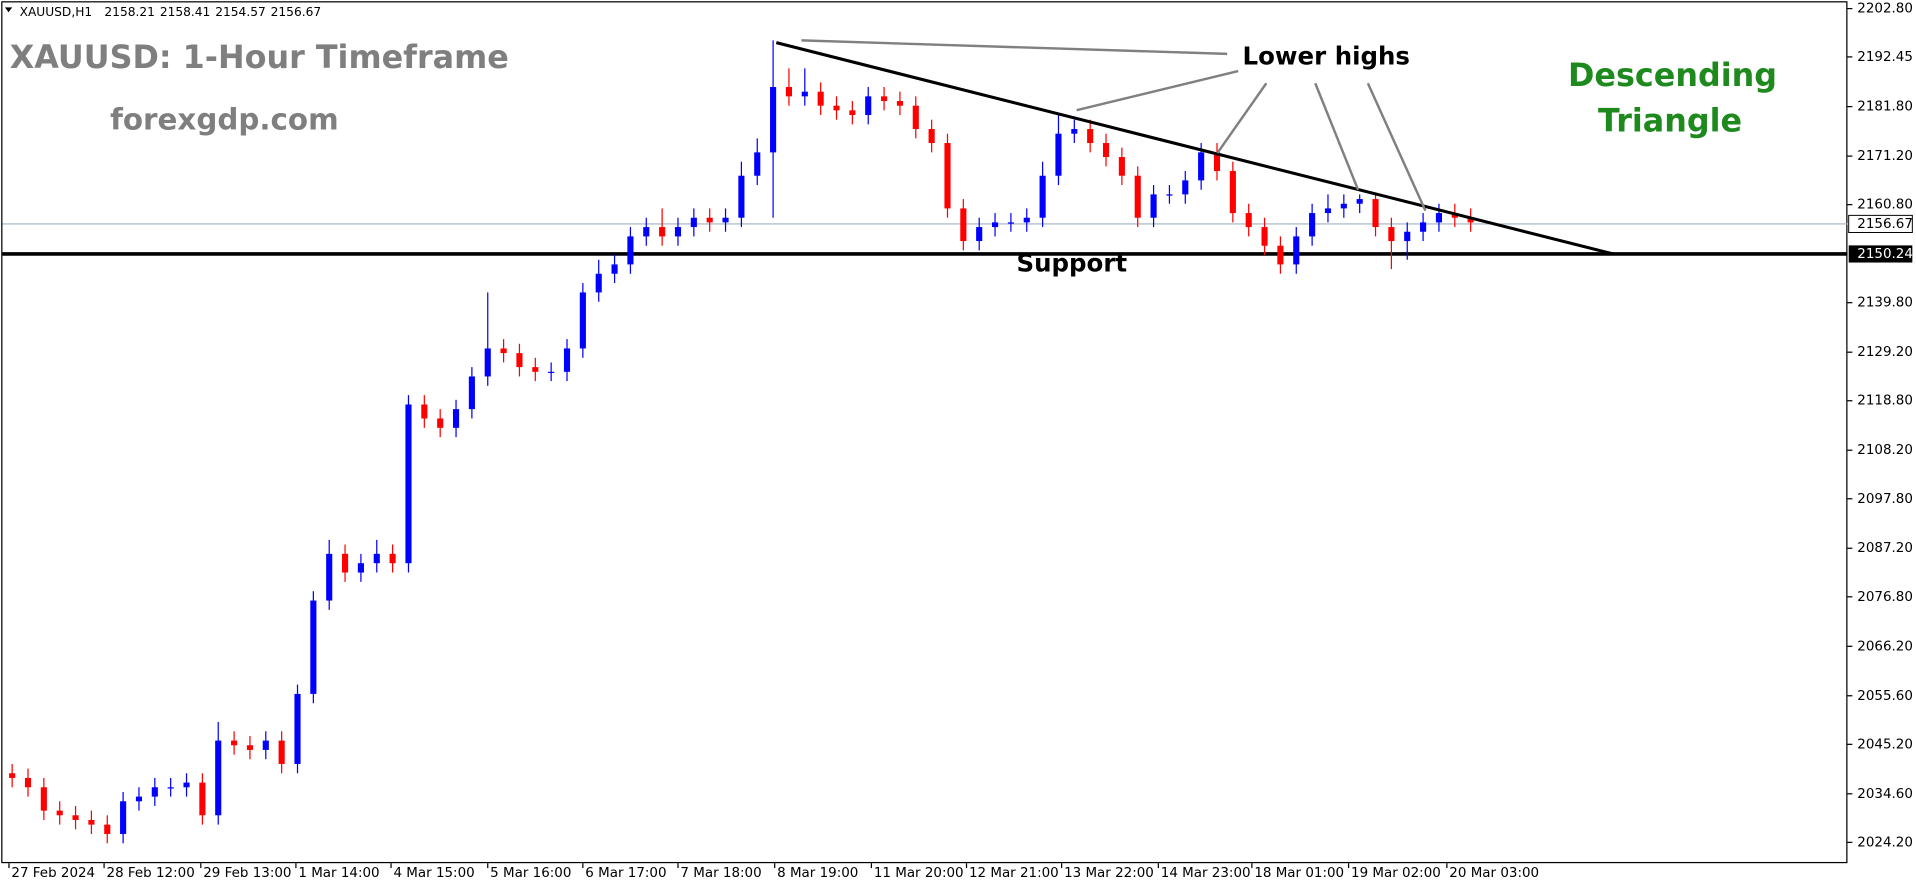 This screenshot has height=884, width=1916. Describe the element at coordinates (1885, 794) in the screenshot. I see `y-tick-label: 2034.60` at that location.